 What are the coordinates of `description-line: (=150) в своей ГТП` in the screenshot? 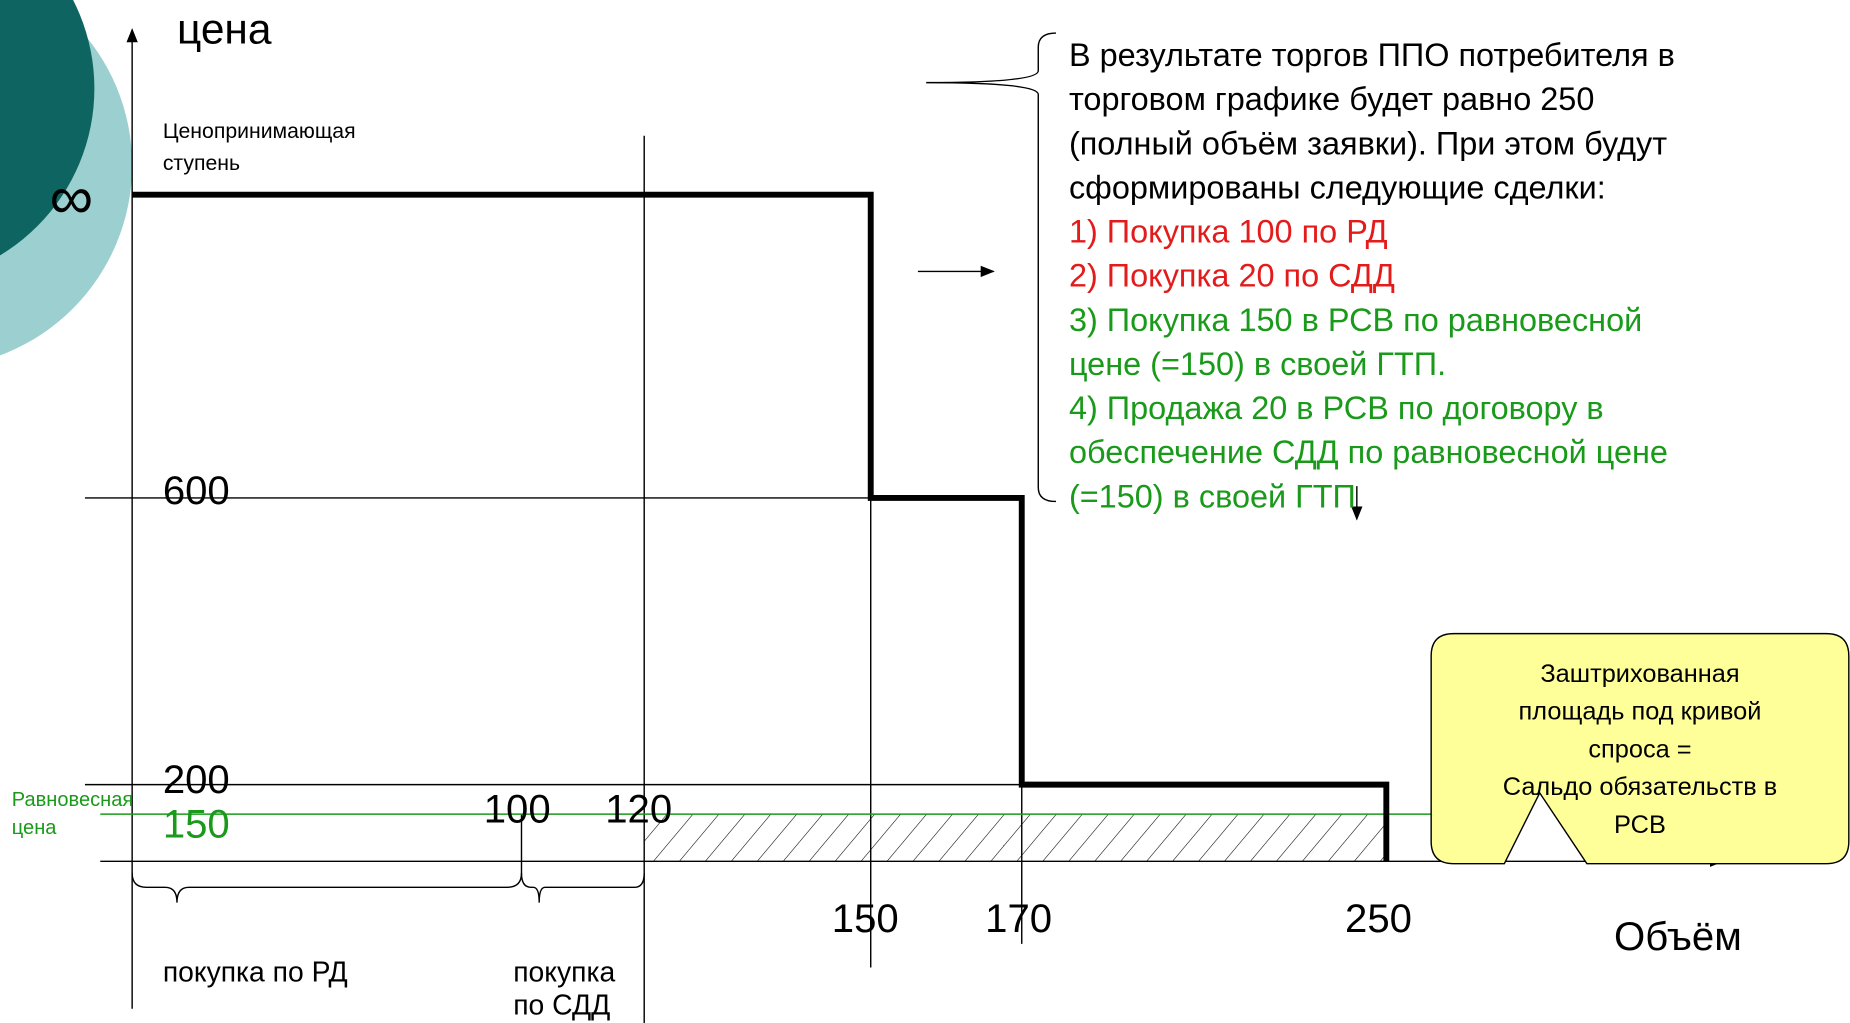 It's located at (1212, 496).